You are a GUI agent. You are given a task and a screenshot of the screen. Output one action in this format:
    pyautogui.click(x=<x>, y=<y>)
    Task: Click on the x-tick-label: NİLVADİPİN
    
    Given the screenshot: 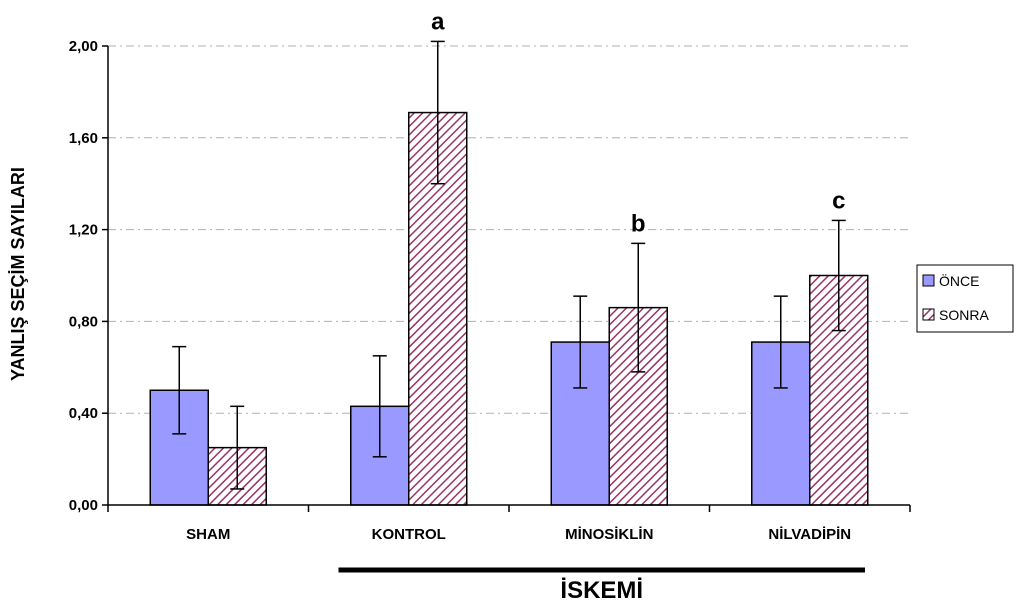 What is the action you would take?
    pyautogui.click(x=809, y=534)
    